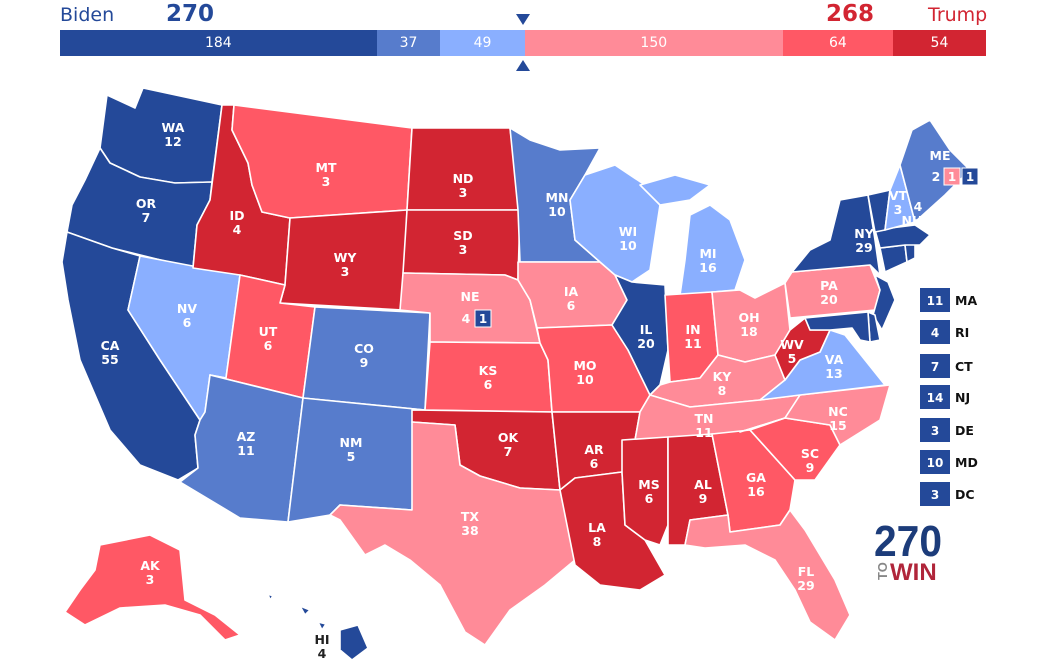 The image size is (1050, 670). What do you see at coordinates (949, 462) in the screenshot?
I see `small-state-MD: 10 MD` at bounding box center [949, 462].